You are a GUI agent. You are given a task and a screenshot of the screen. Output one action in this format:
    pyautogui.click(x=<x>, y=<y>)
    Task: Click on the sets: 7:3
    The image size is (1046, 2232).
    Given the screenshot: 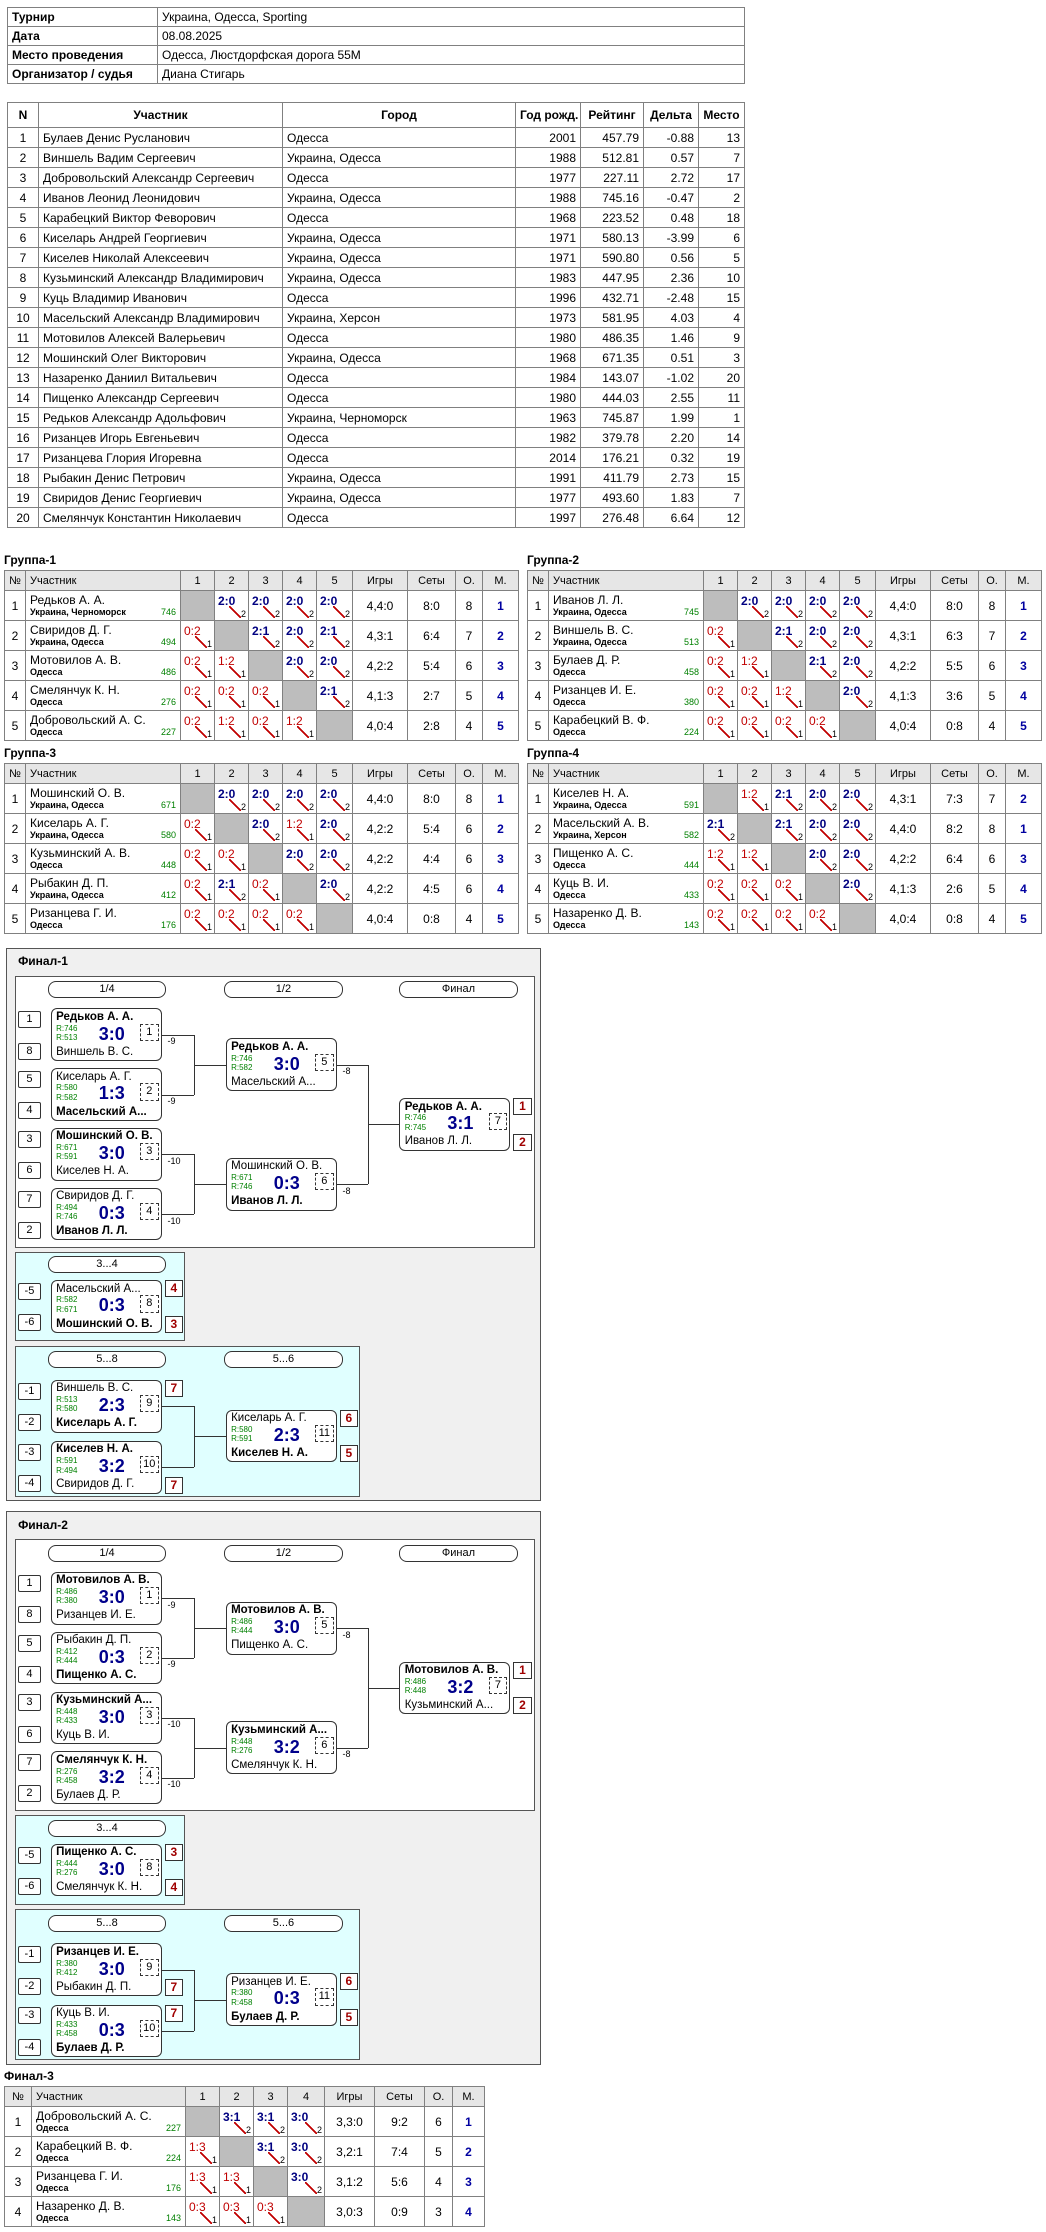 What is the action you would take?
    pyautogui.click(x=954, y=798)
    